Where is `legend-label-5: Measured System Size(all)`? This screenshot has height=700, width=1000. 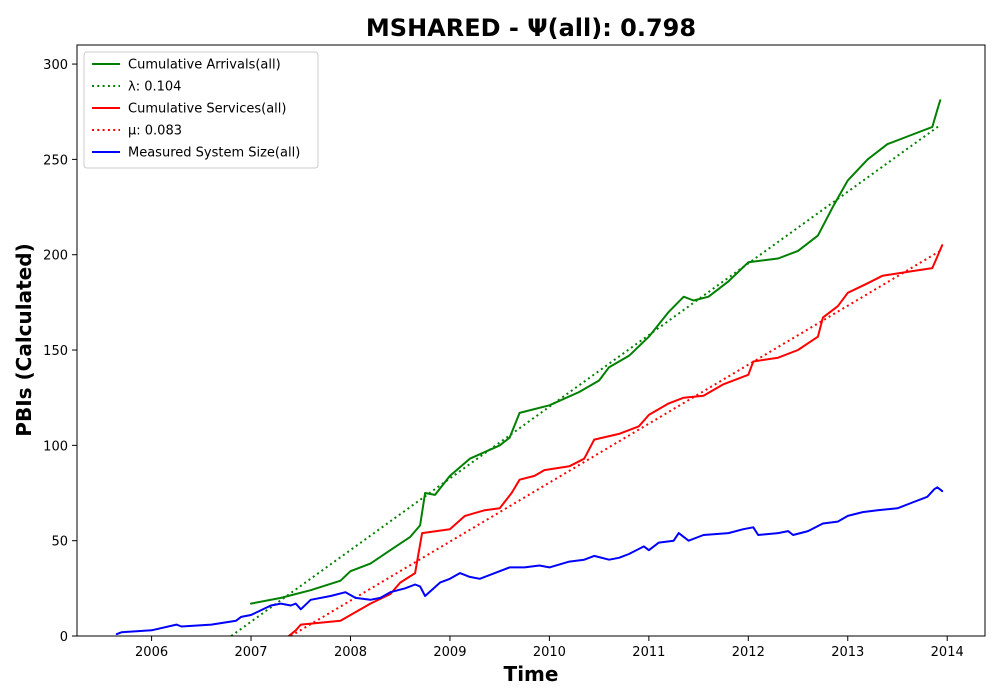
legend-label-5: Measured System Size(all) is located at coordinates (214, 153).